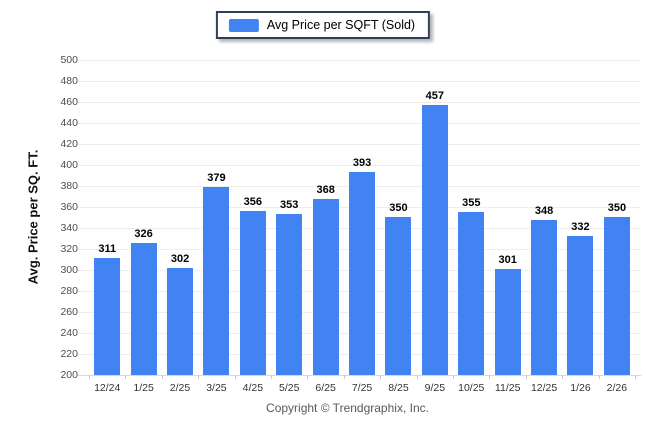  I want to click on bar-value-label: 353, so click(289, 205).